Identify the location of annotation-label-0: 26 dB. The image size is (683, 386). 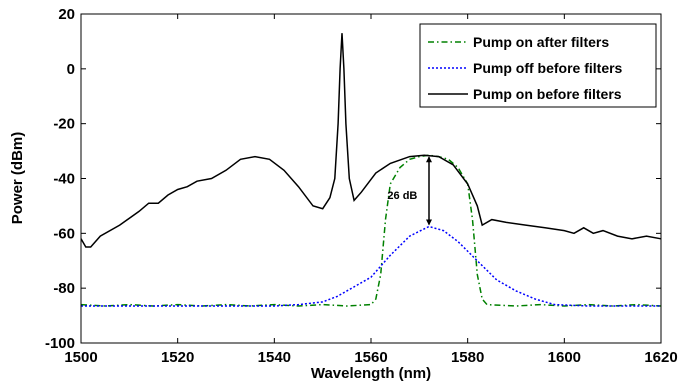
(402, 196).